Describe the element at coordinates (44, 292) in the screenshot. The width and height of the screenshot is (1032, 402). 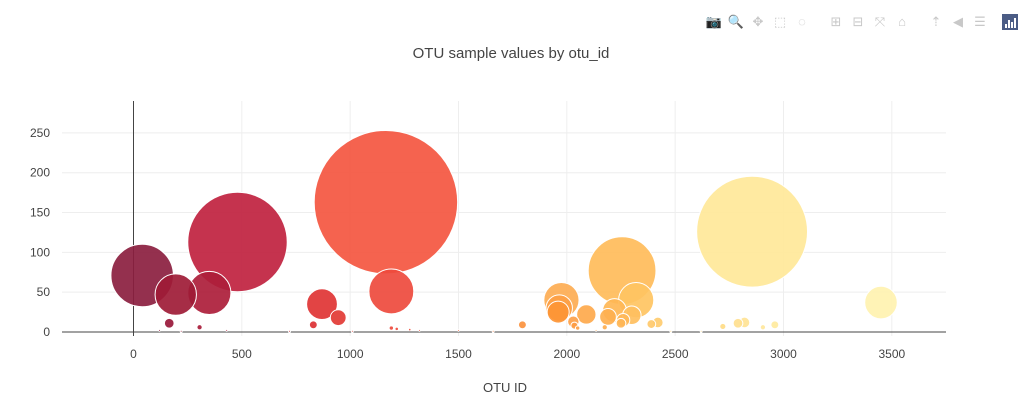
I see `y-tick-label: 50` at that location.